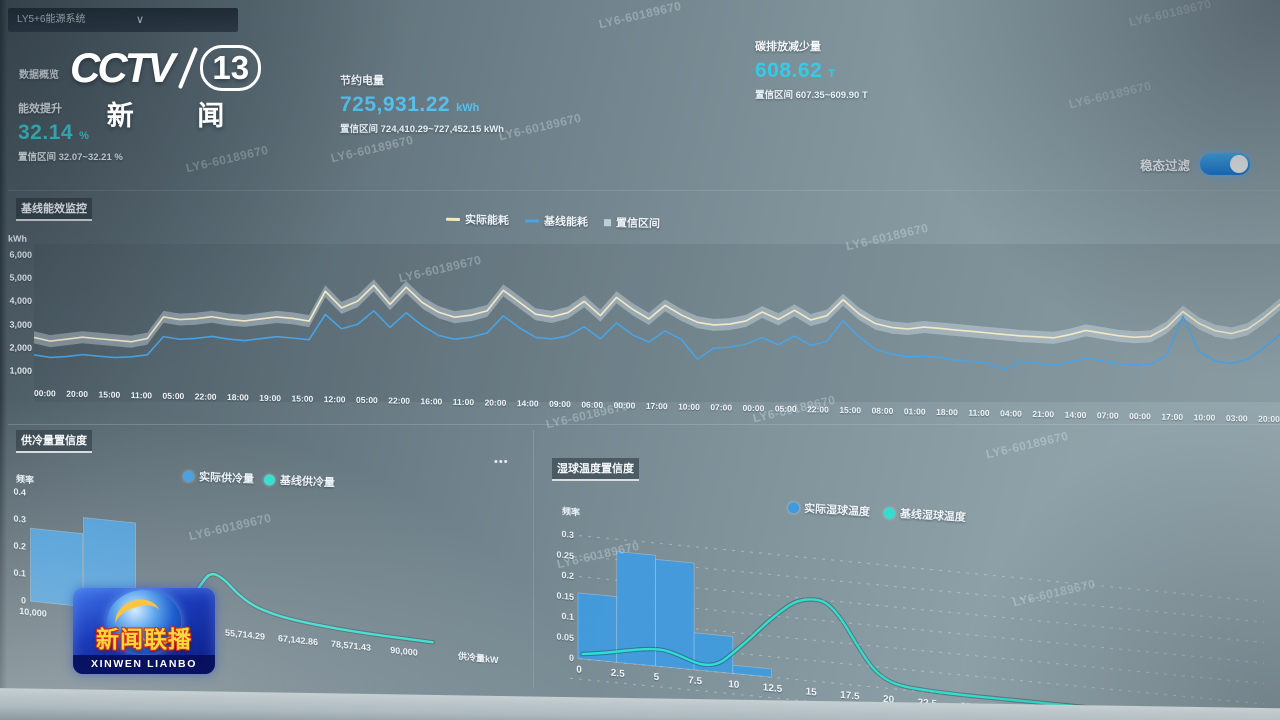 The image size is (1280, 720). I want to click on steady-state-filter-toggle, so click(1225, 164).